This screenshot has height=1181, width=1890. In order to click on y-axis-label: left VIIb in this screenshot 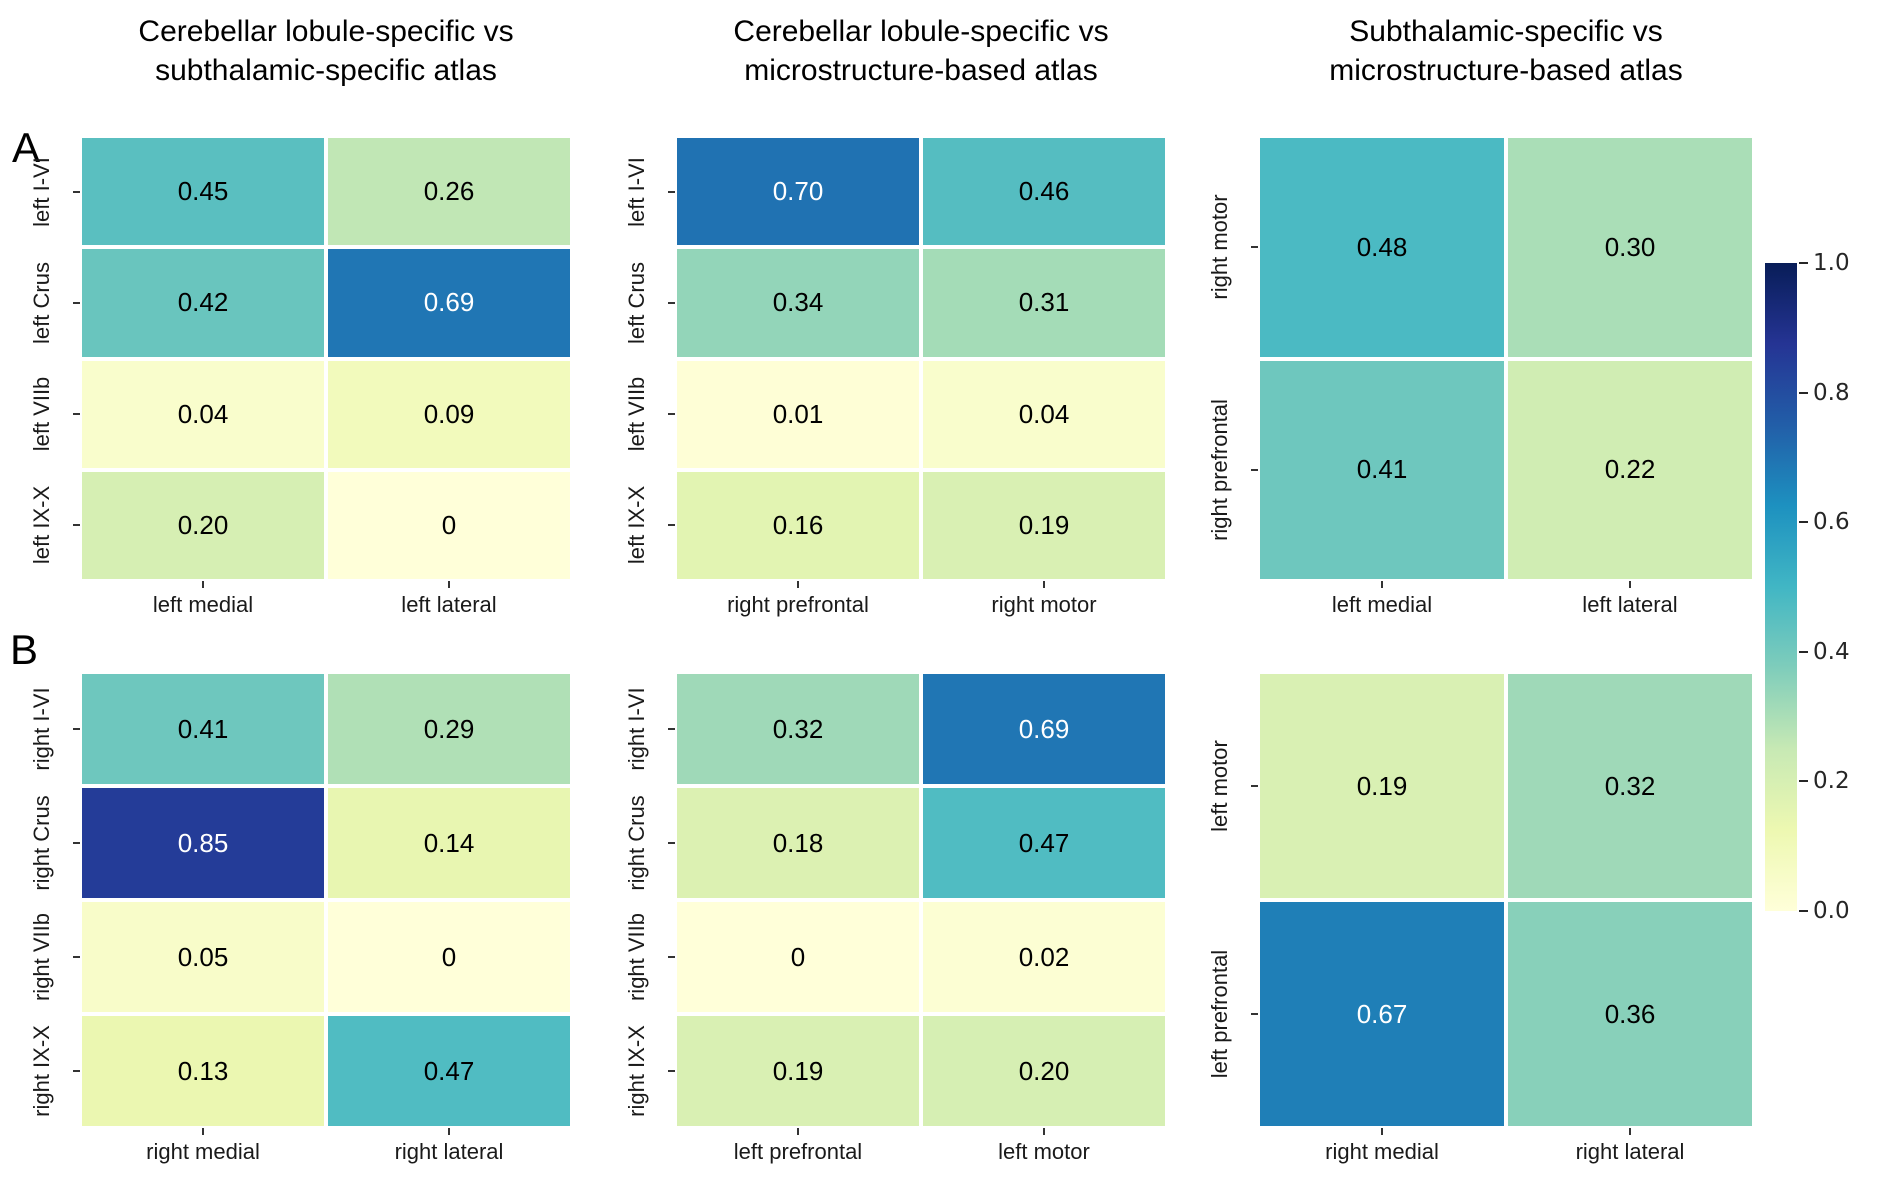, I will do `click(636, 414)`.